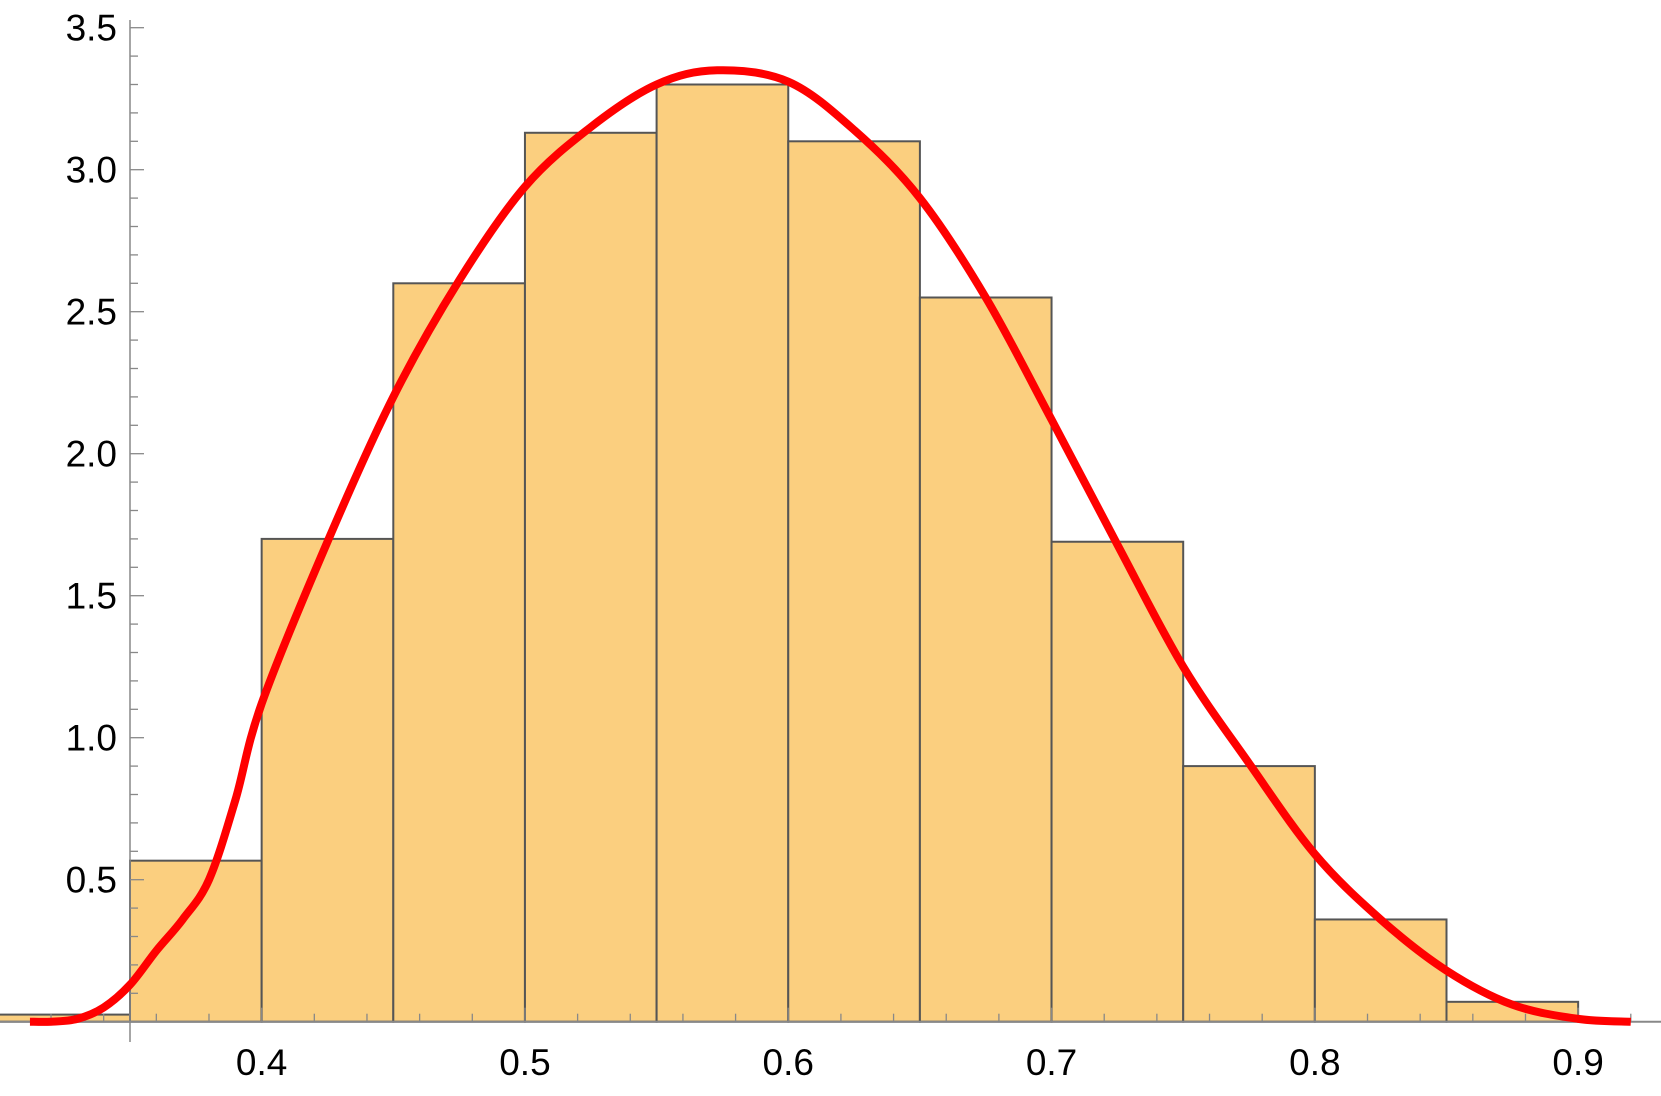 The height and width of the screenshot is (1096, 1661). What do you see at coordinates (91, 596) in the screenshot?
I see `y-tick-label: 1.5` at bounding box center [91, 596].